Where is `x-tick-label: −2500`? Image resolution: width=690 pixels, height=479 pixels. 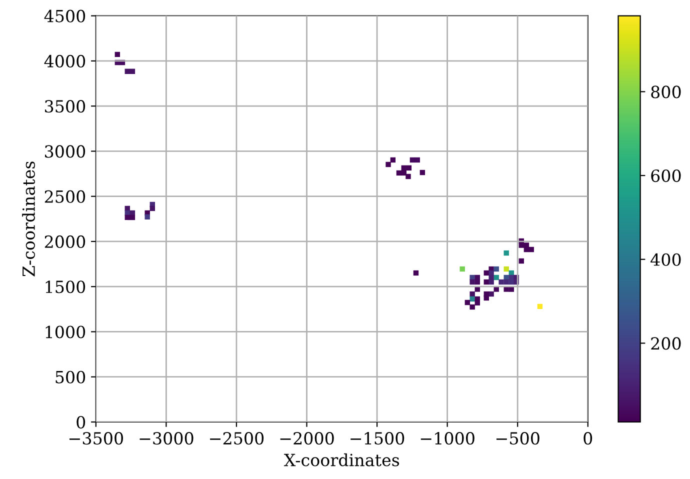 x-tick-label: −2500 is located at coordinates (237, 438).